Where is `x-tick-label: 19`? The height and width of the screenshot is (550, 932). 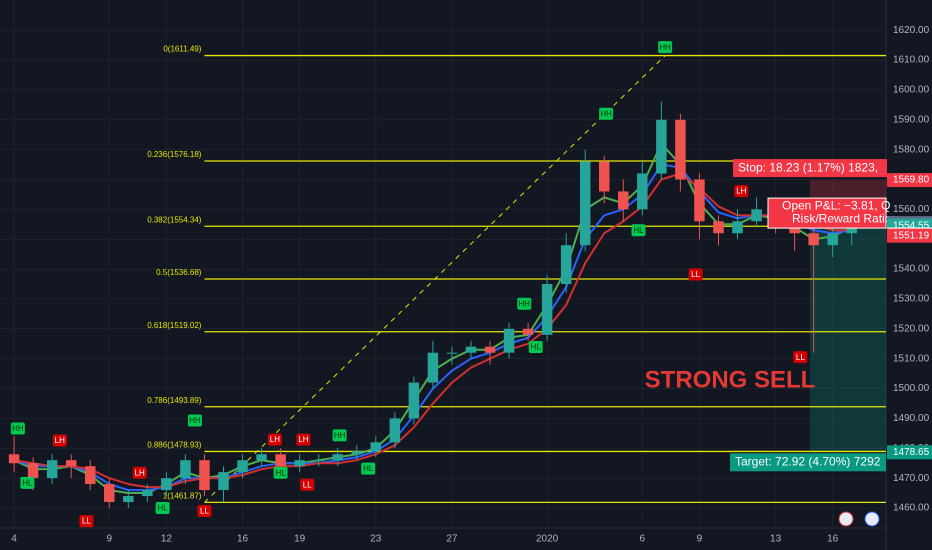 x-tick-label: 19 is located at coordinates (300, 539).